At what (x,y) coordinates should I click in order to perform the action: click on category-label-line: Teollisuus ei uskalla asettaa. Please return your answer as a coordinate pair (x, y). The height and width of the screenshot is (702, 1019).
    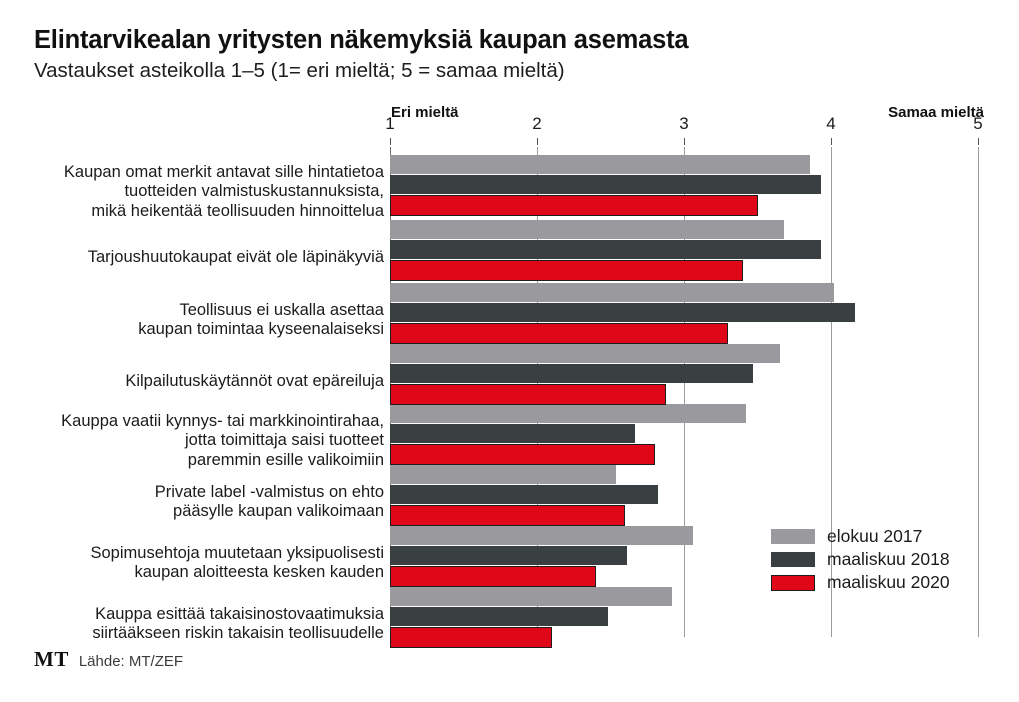
    Looking at the image, I should click on (281, 309).